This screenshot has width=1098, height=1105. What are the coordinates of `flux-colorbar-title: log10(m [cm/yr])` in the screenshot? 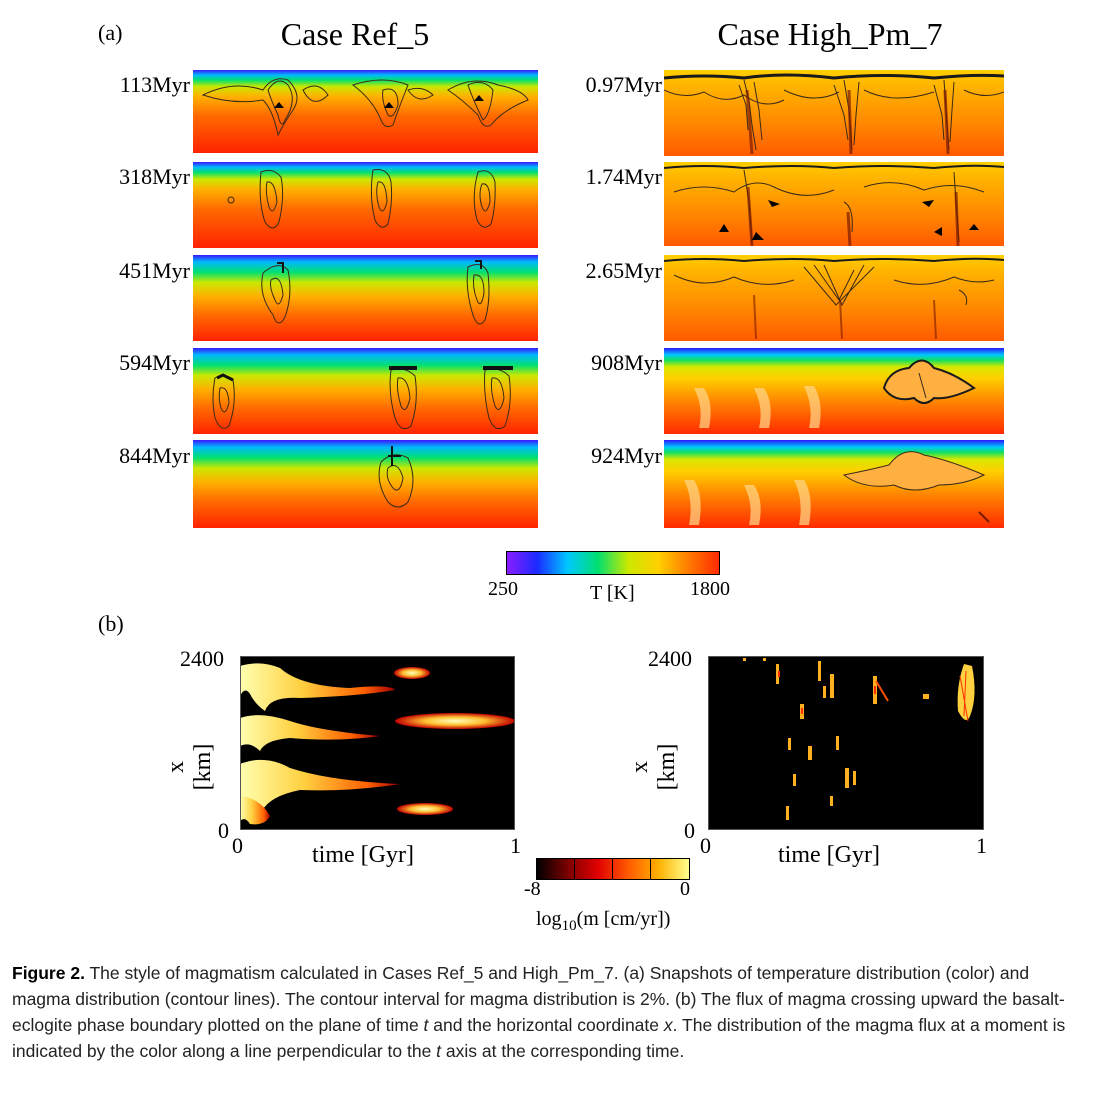 It's located at (603, 921).